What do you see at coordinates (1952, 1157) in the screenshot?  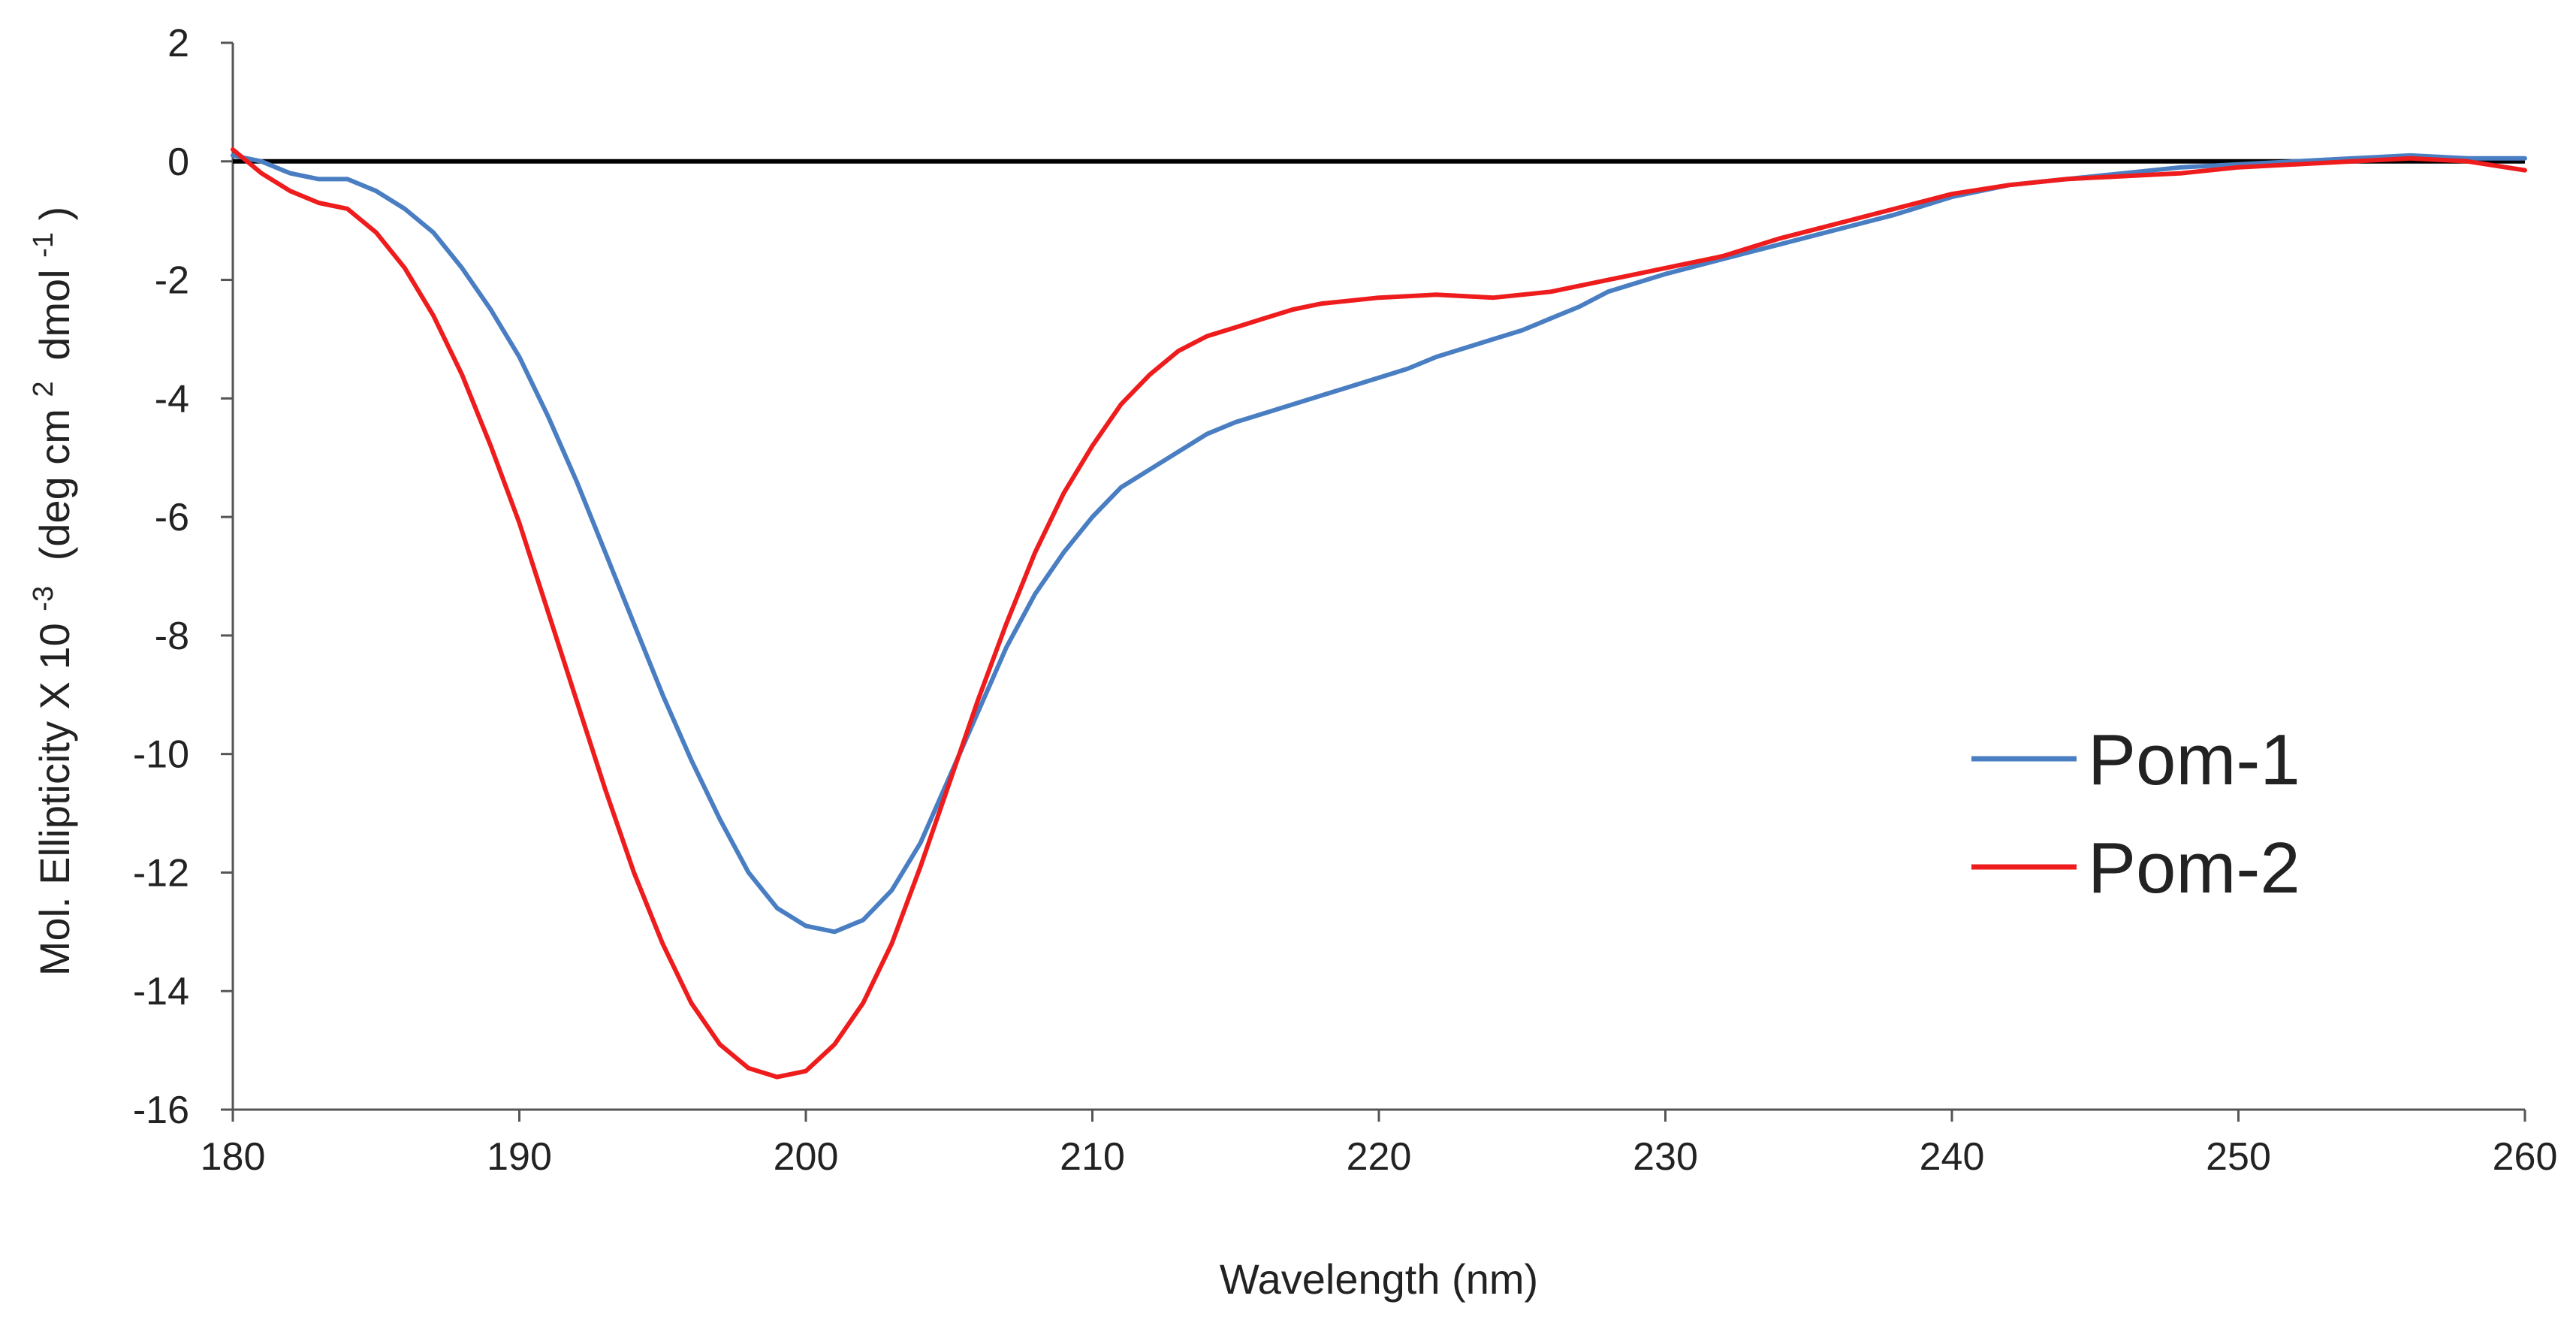 I see `x-tick-label: 240` at bounding box center [1952, 1157].